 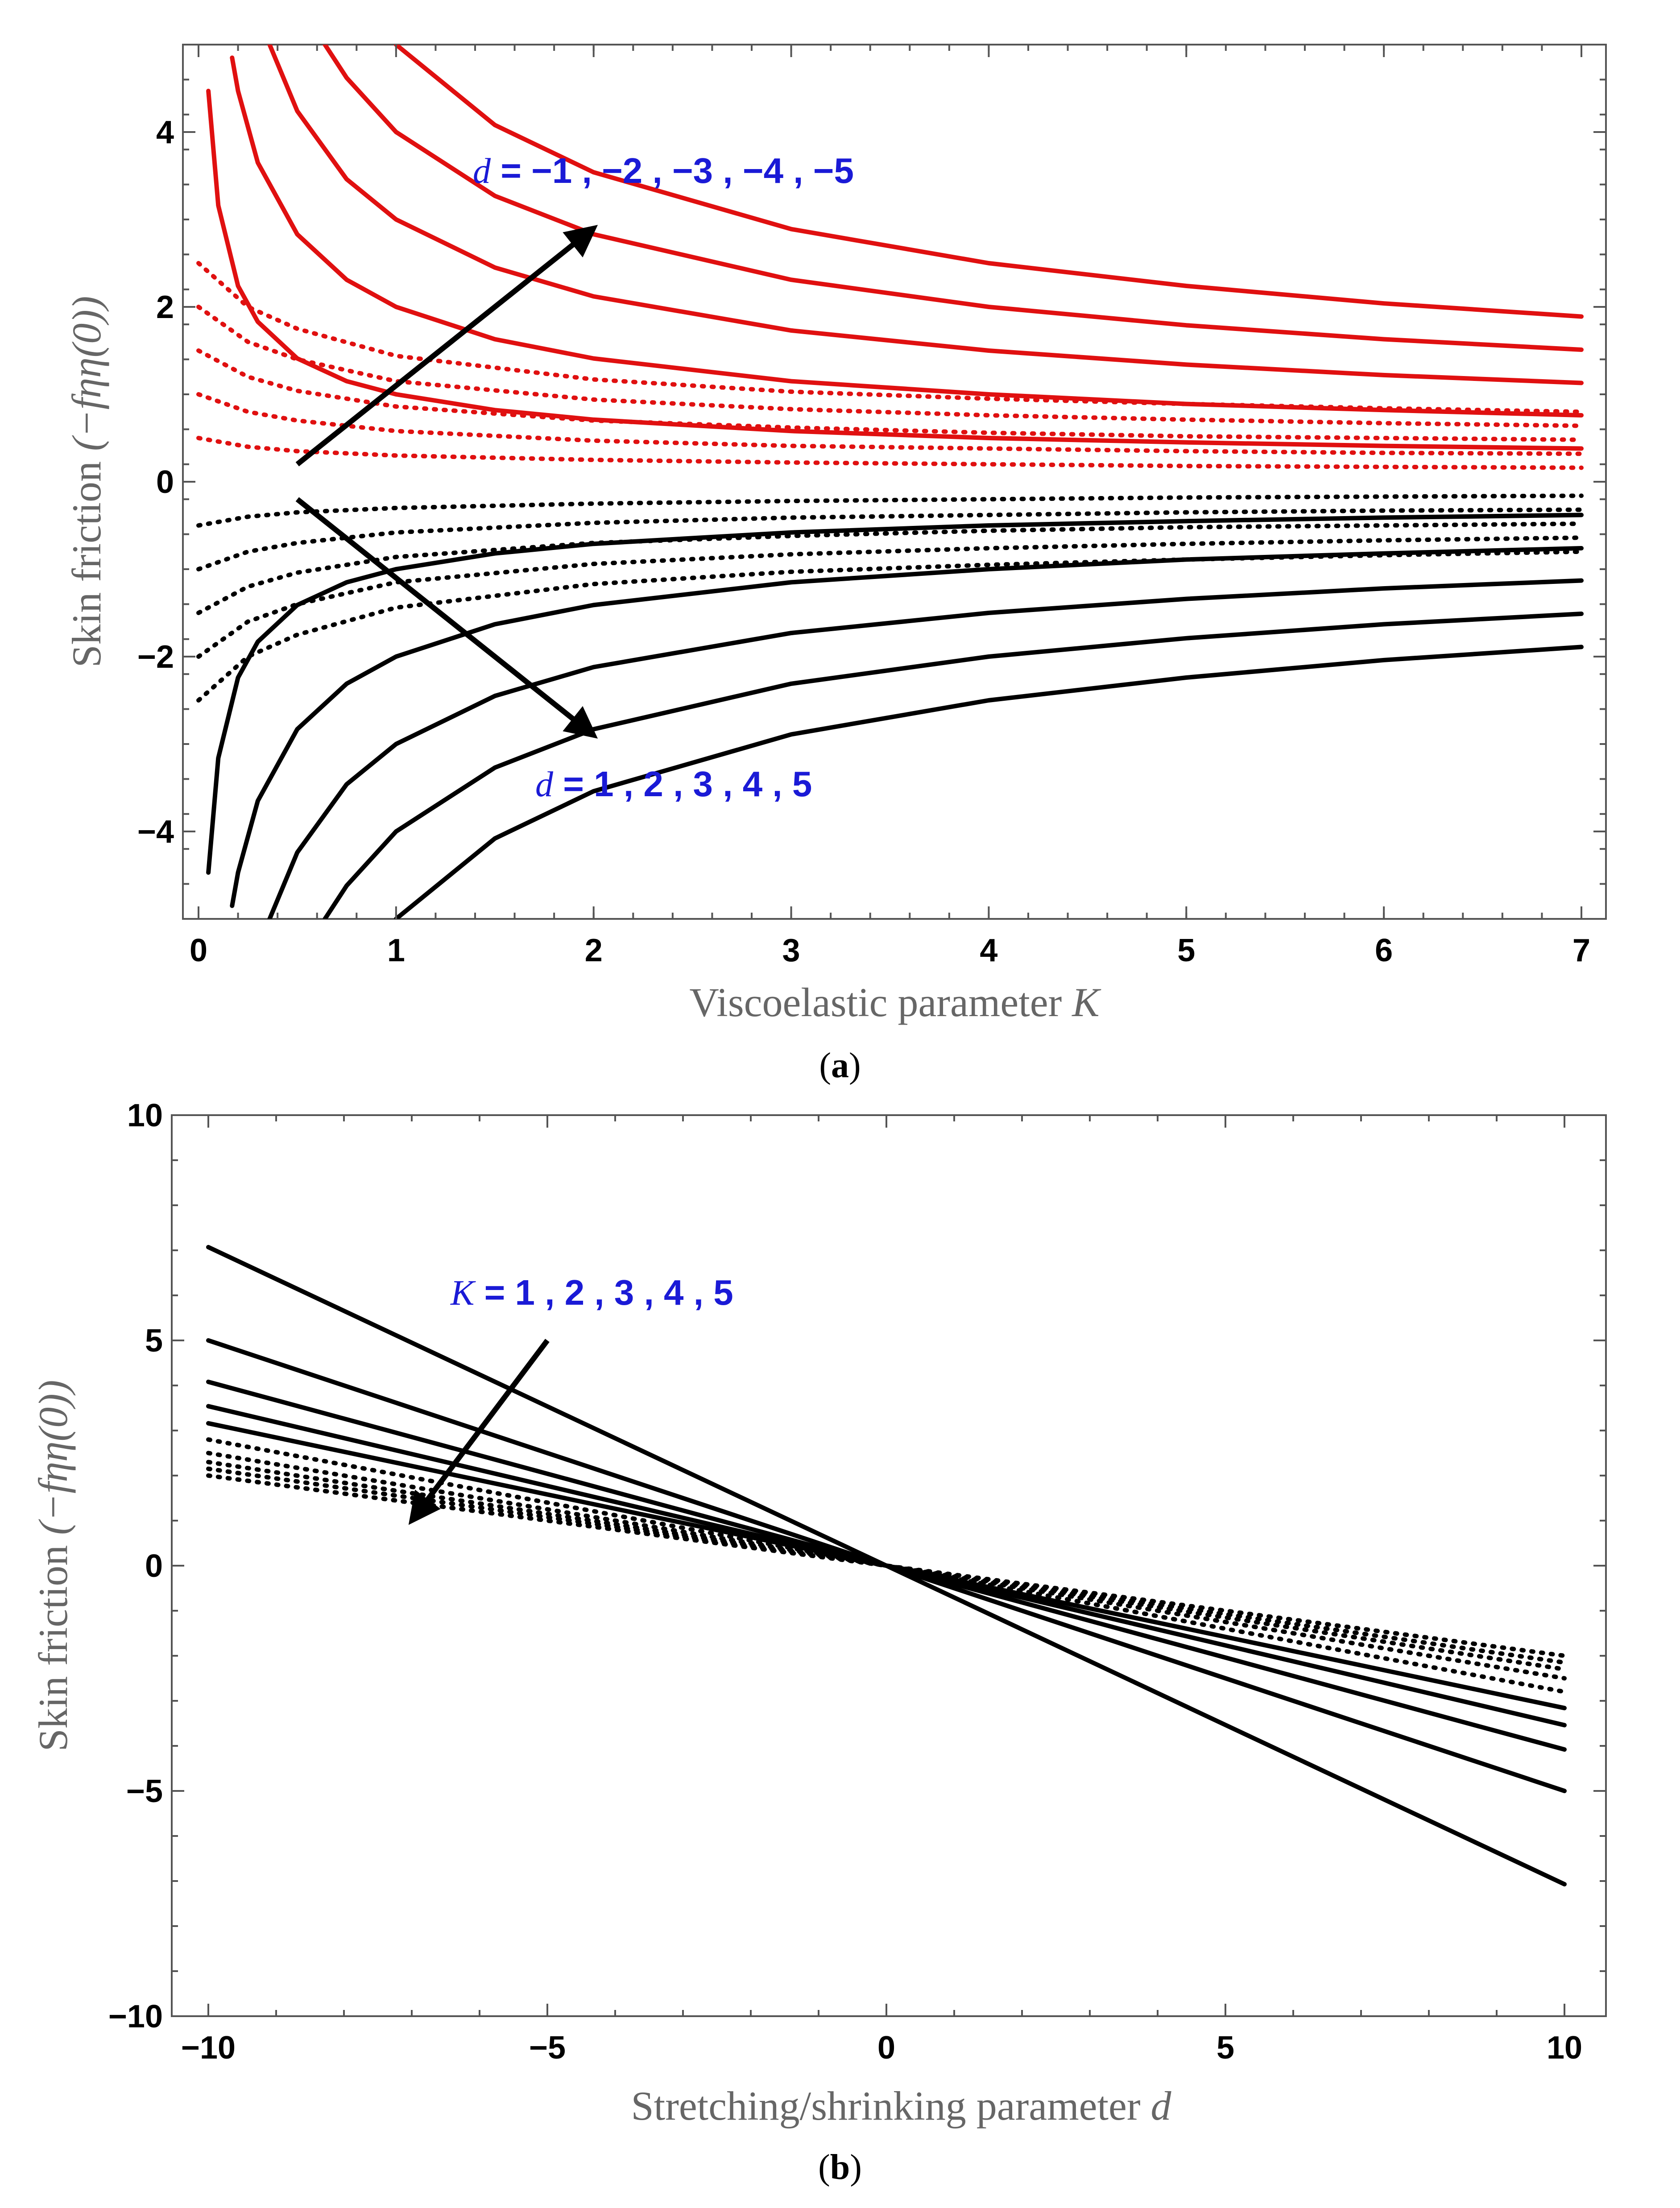 I want to click on panel-a-annotation-positive-d: d = 1 , 2 , 3 , 4 , 5, so click(x=673, y=784).